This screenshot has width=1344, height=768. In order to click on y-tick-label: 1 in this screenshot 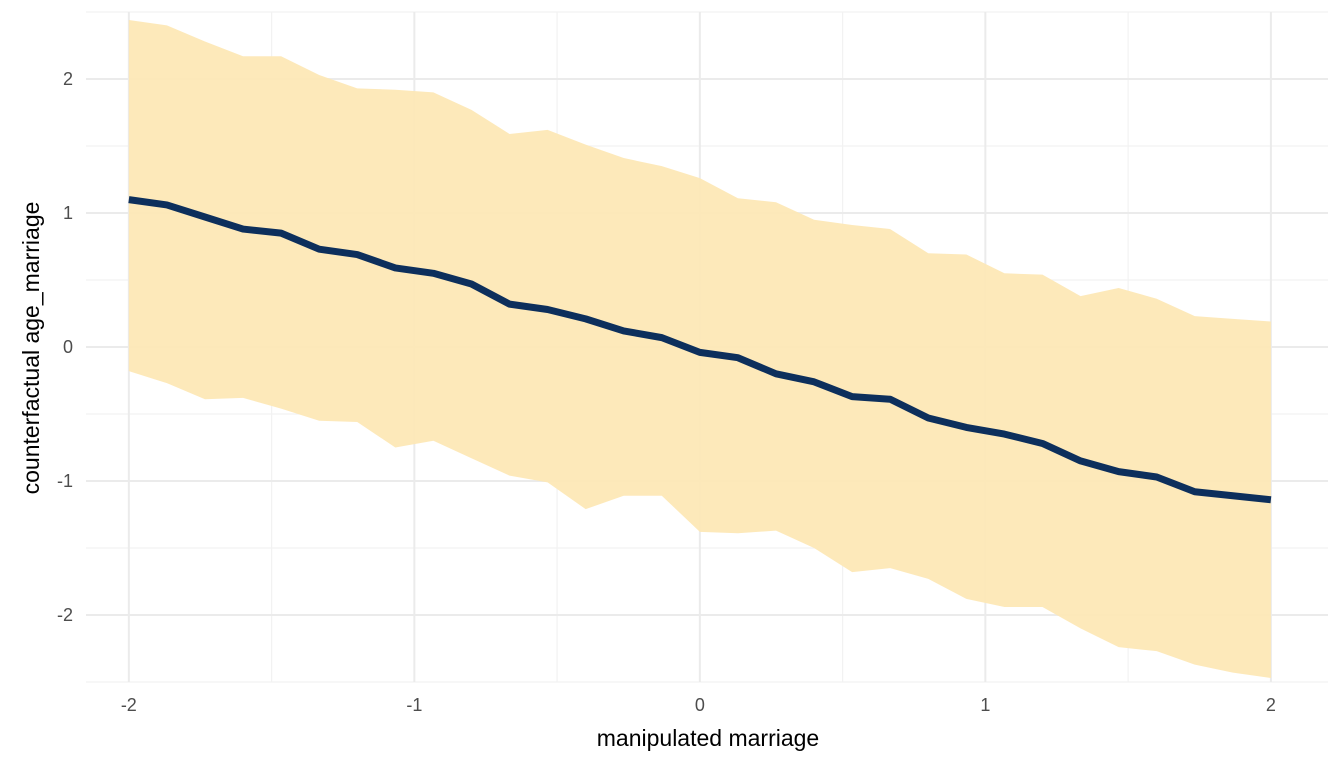, I will do `click(68, 213)`.